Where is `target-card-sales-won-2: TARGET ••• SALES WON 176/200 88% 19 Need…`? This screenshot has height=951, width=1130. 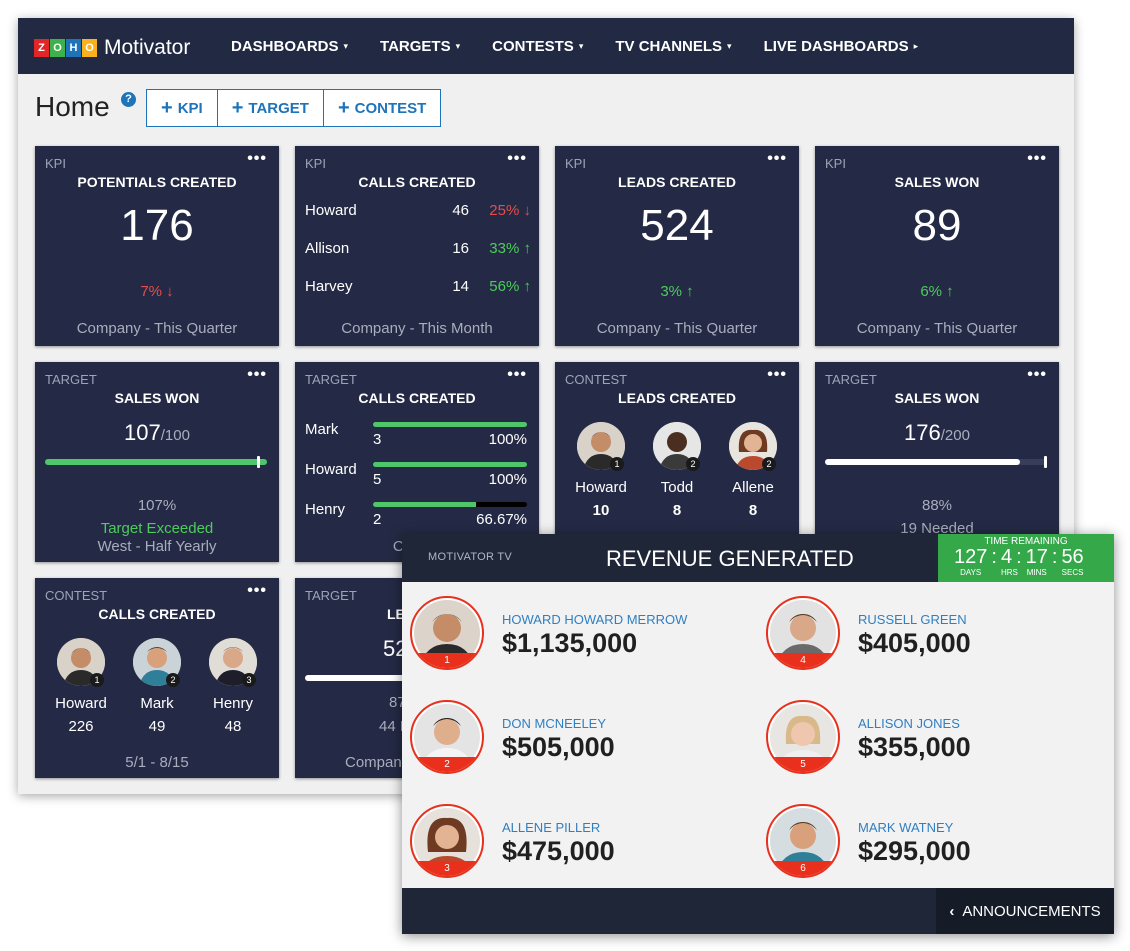 target-card-sales-won-2: TARGET ••• SALES WON 176/200 88% 19 Need… is located at coordinates (937, 462).